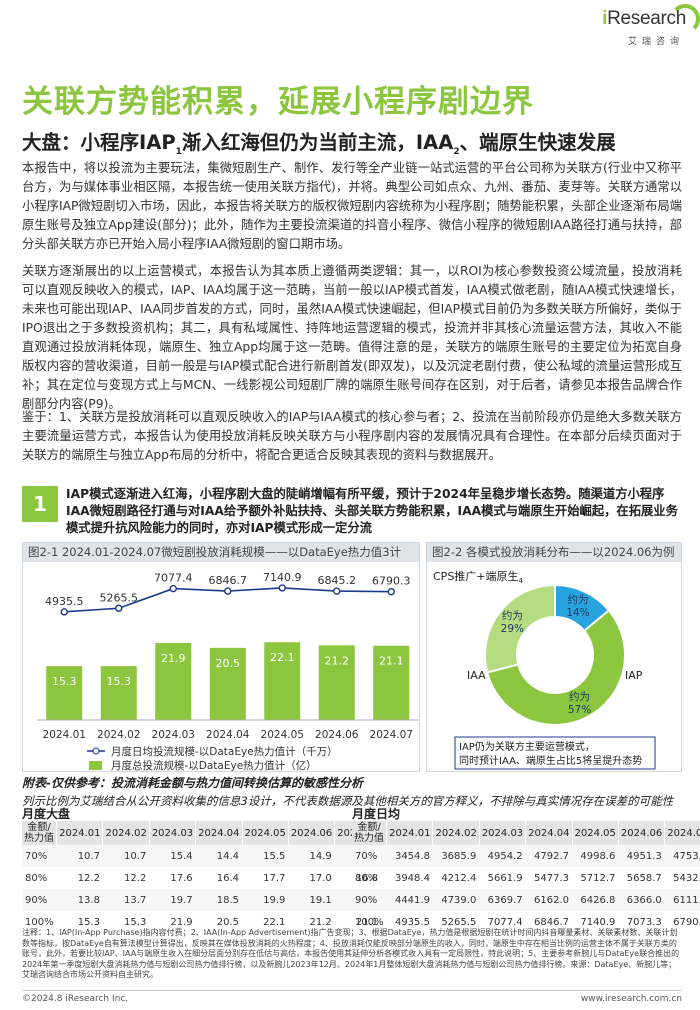 This screenshot has width=700, height=1010. What do you see at coordinates (265, 833) in the screenshot?
I see `column-header: 2024.05` at bounding box center [265, 833].